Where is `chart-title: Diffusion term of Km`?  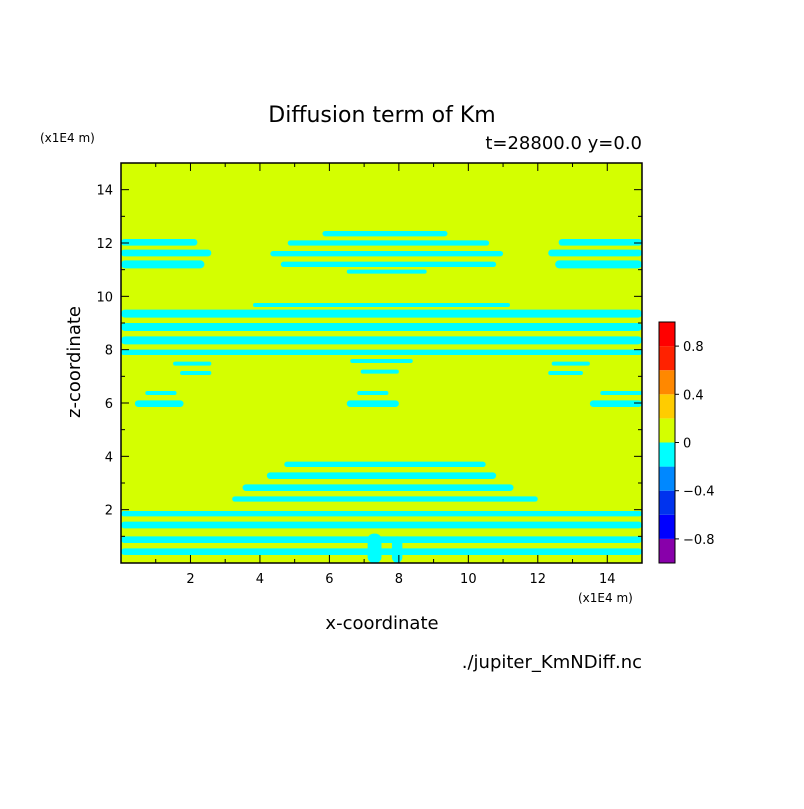
chart-title: Diffusion term of Km is located at coordinates (381, 115).